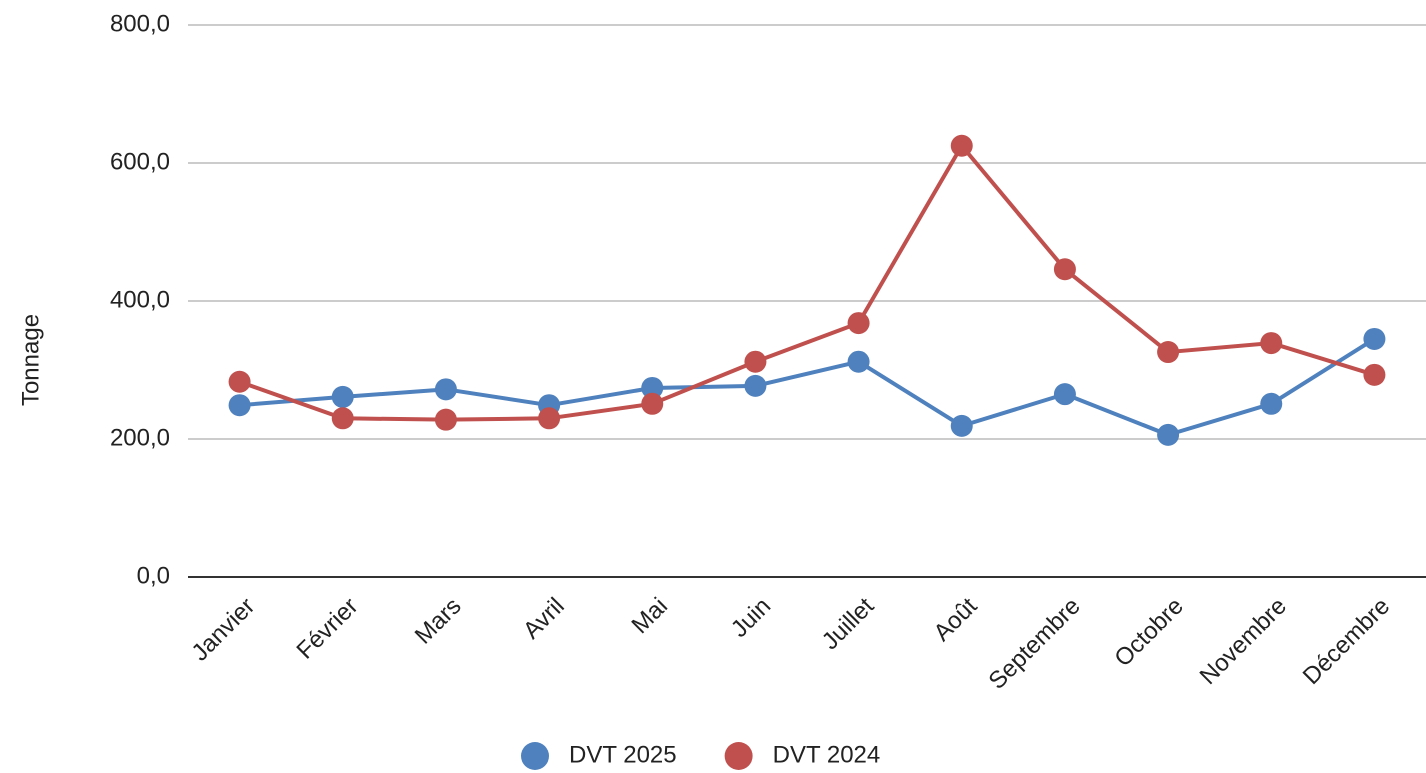  I want to click on y-tick-label: 400,0, so click(140, 299).